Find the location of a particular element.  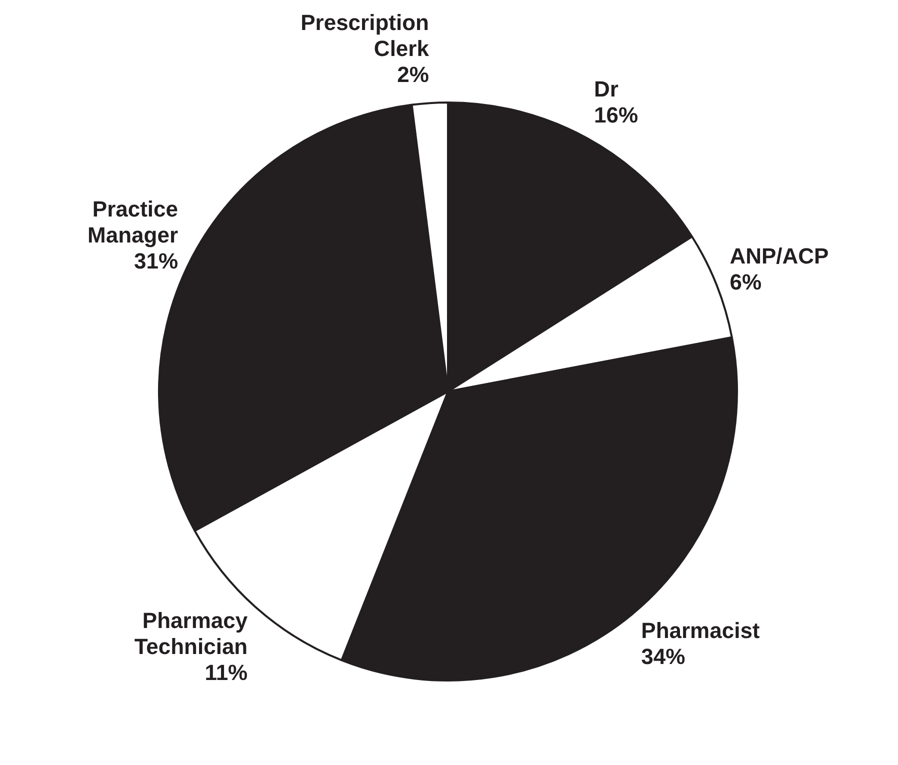

slice-label: ANP/ACP is located at coordinates (779, 255).